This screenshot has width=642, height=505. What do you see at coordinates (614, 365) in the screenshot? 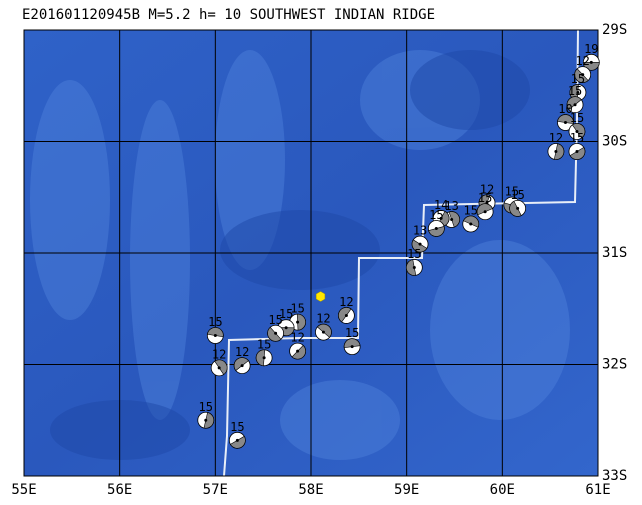
I see `y-tick-label: 32S` at bounding box center [614, 365].